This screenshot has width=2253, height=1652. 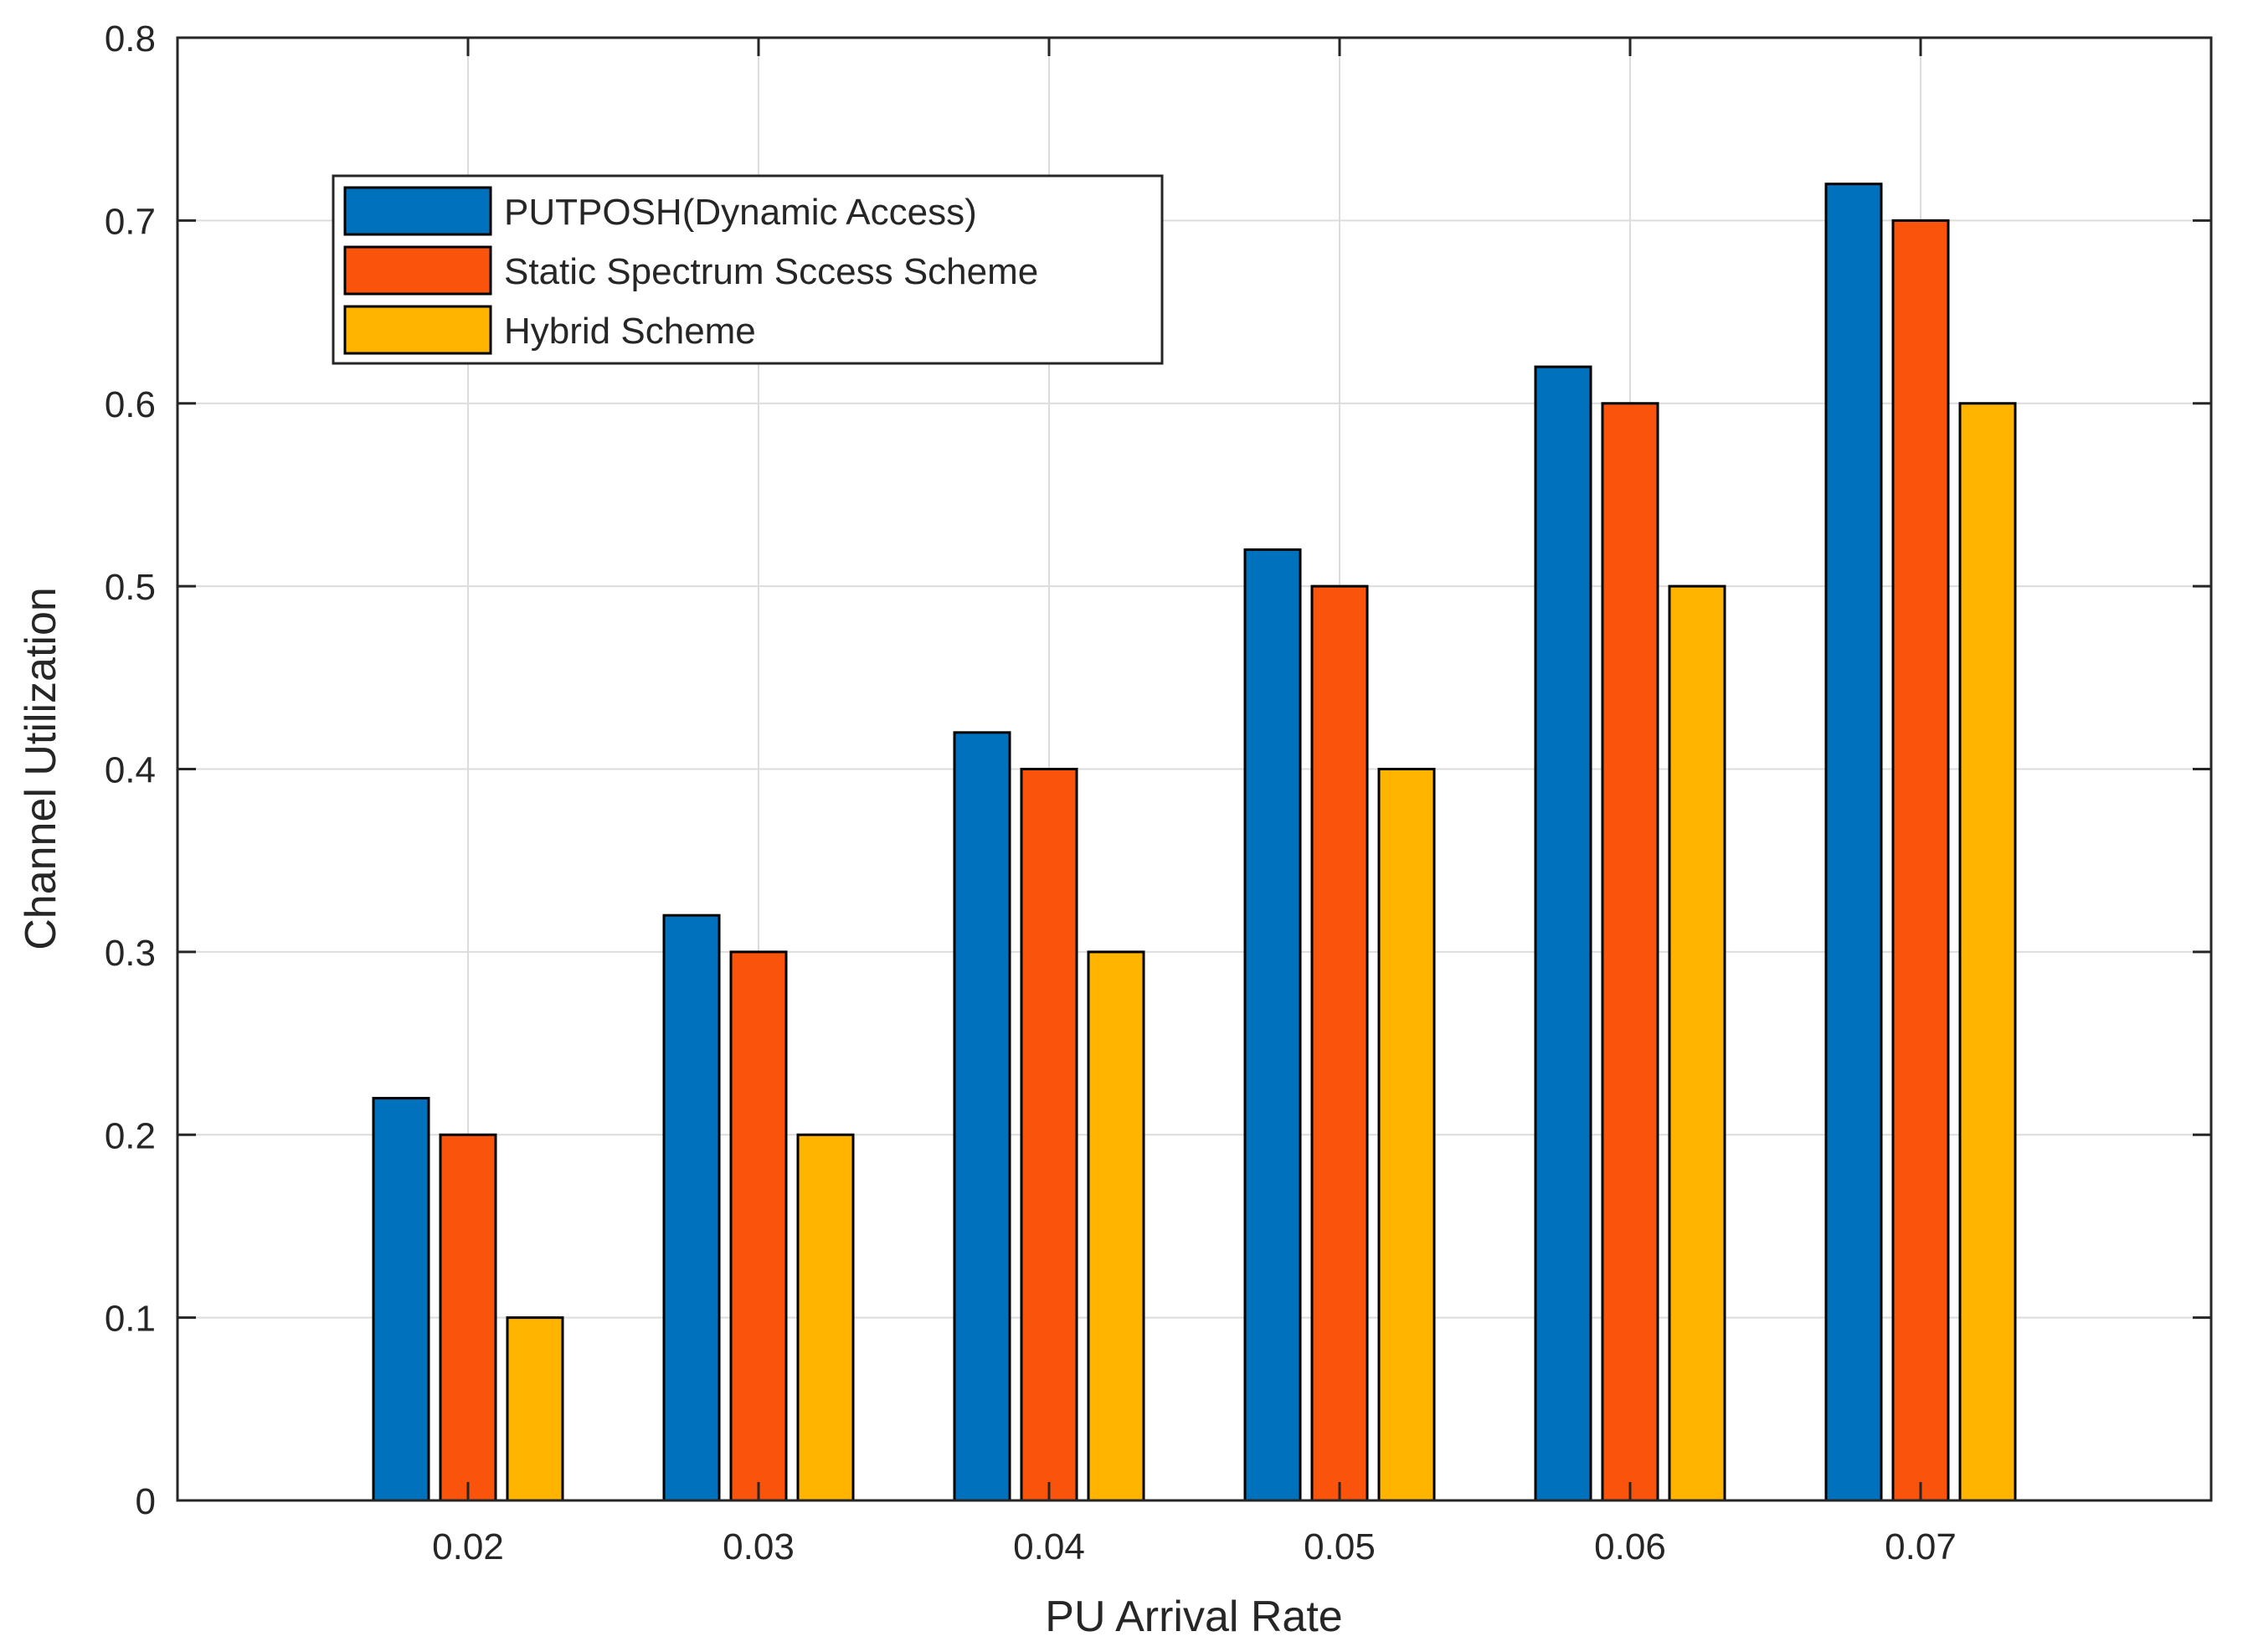 What do you see at coordinates (130, 222) in the screenshot?
I see `y-tick-label: 0.7` at bounding box center [130, 222].